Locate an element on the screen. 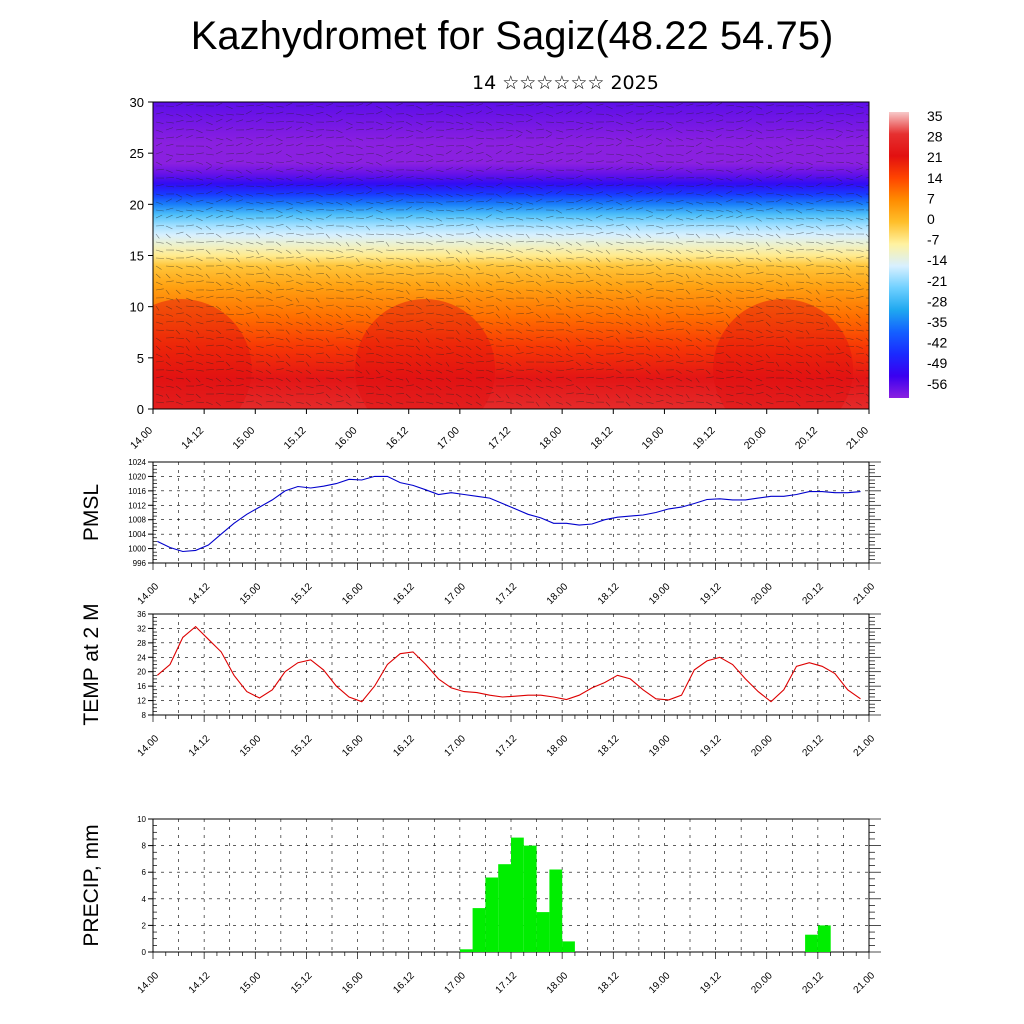 This screenshot has height=1024, width=1024. colorbar-label: 21 is located at coordinates (935, 157).